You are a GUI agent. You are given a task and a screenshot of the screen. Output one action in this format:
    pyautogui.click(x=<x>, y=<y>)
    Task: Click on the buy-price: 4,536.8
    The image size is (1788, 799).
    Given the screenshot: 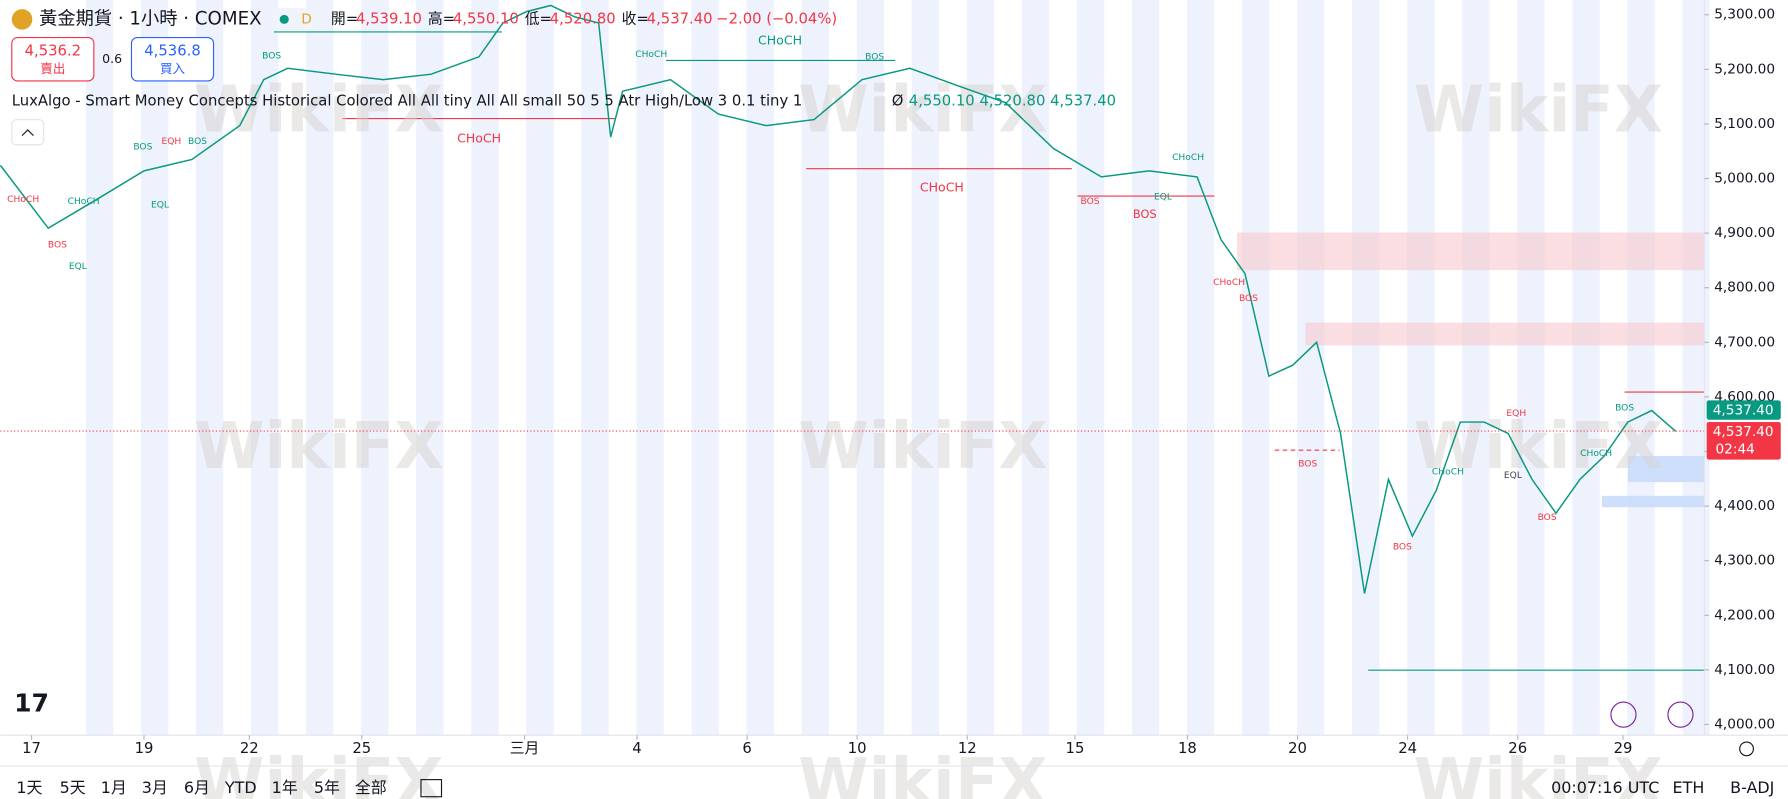 What is the action you would take?
    pyautogui.click(x=172, y=50)
    